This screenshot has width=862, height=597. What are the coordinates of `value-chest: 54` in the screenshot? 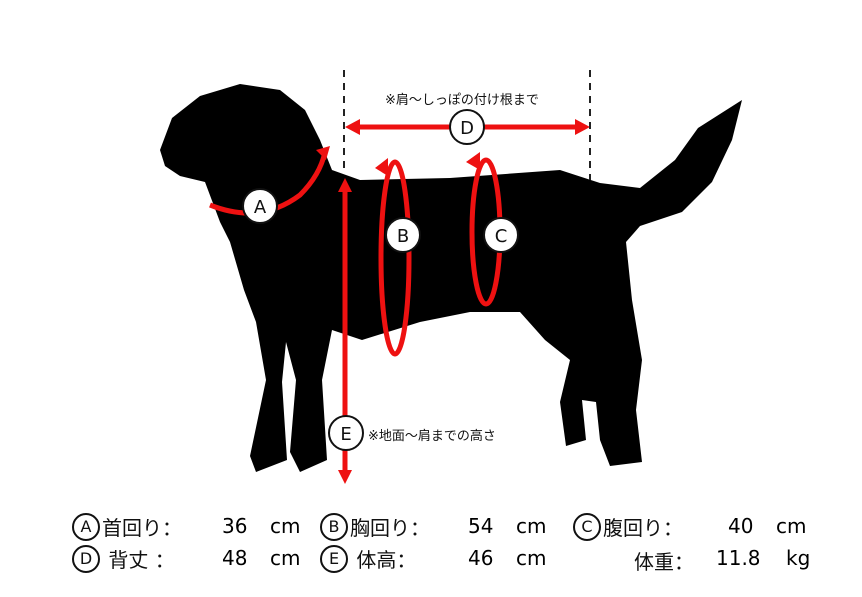 It's located at (481, 526).